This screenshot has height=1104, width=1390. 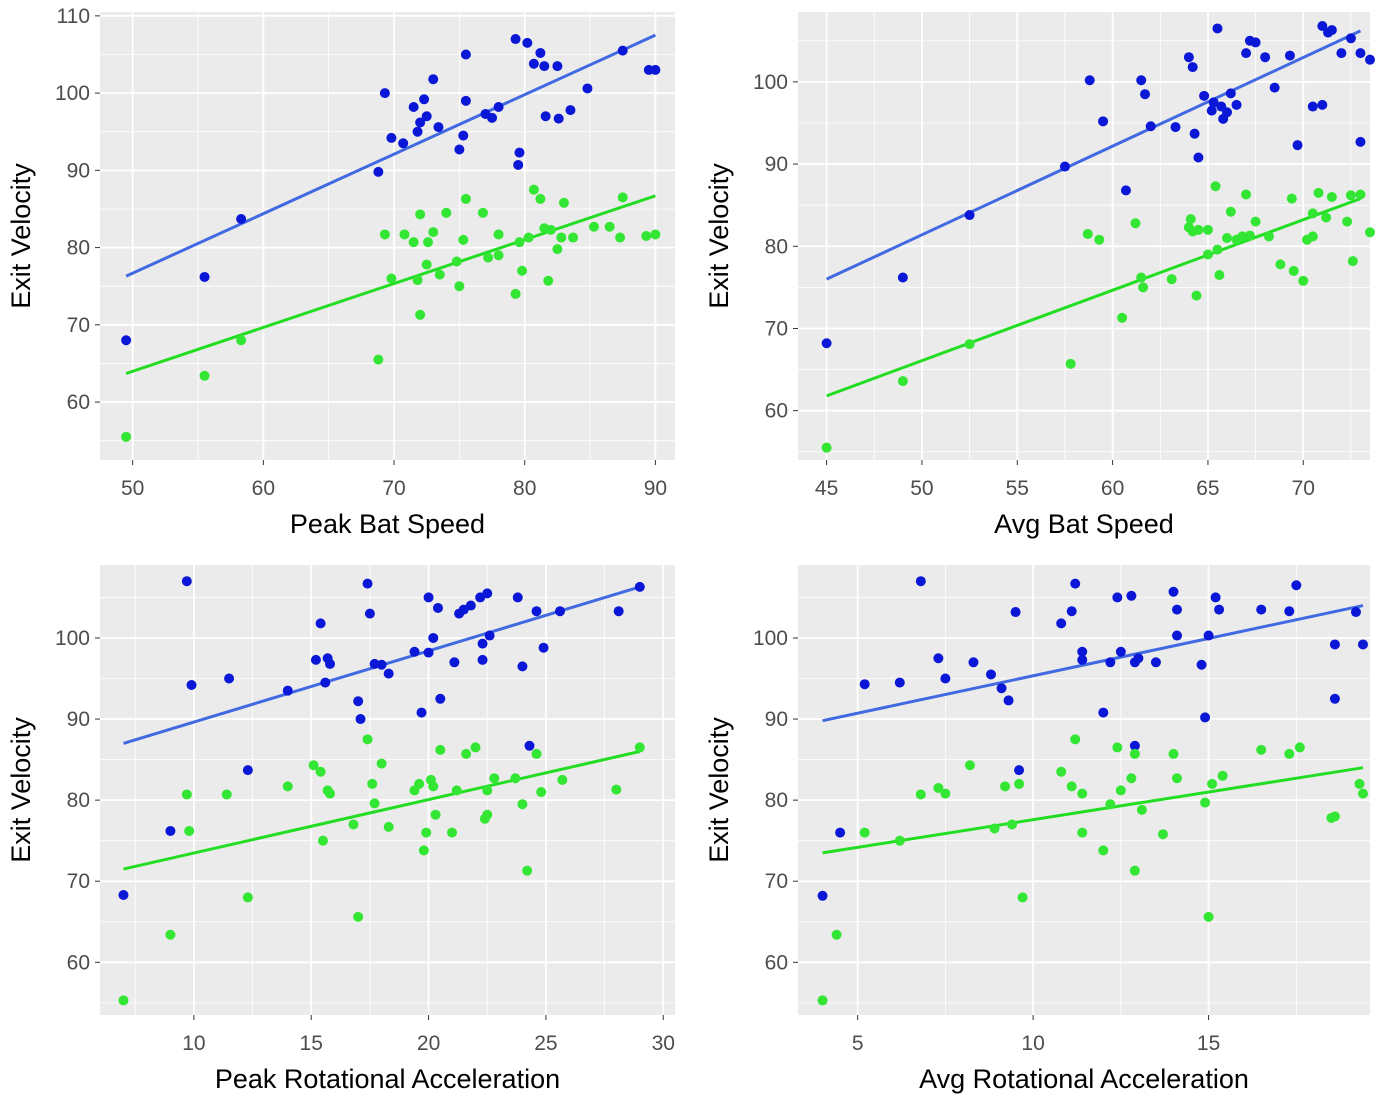 I want to click on y-tick-label: 80, so click(x=776, y=246).